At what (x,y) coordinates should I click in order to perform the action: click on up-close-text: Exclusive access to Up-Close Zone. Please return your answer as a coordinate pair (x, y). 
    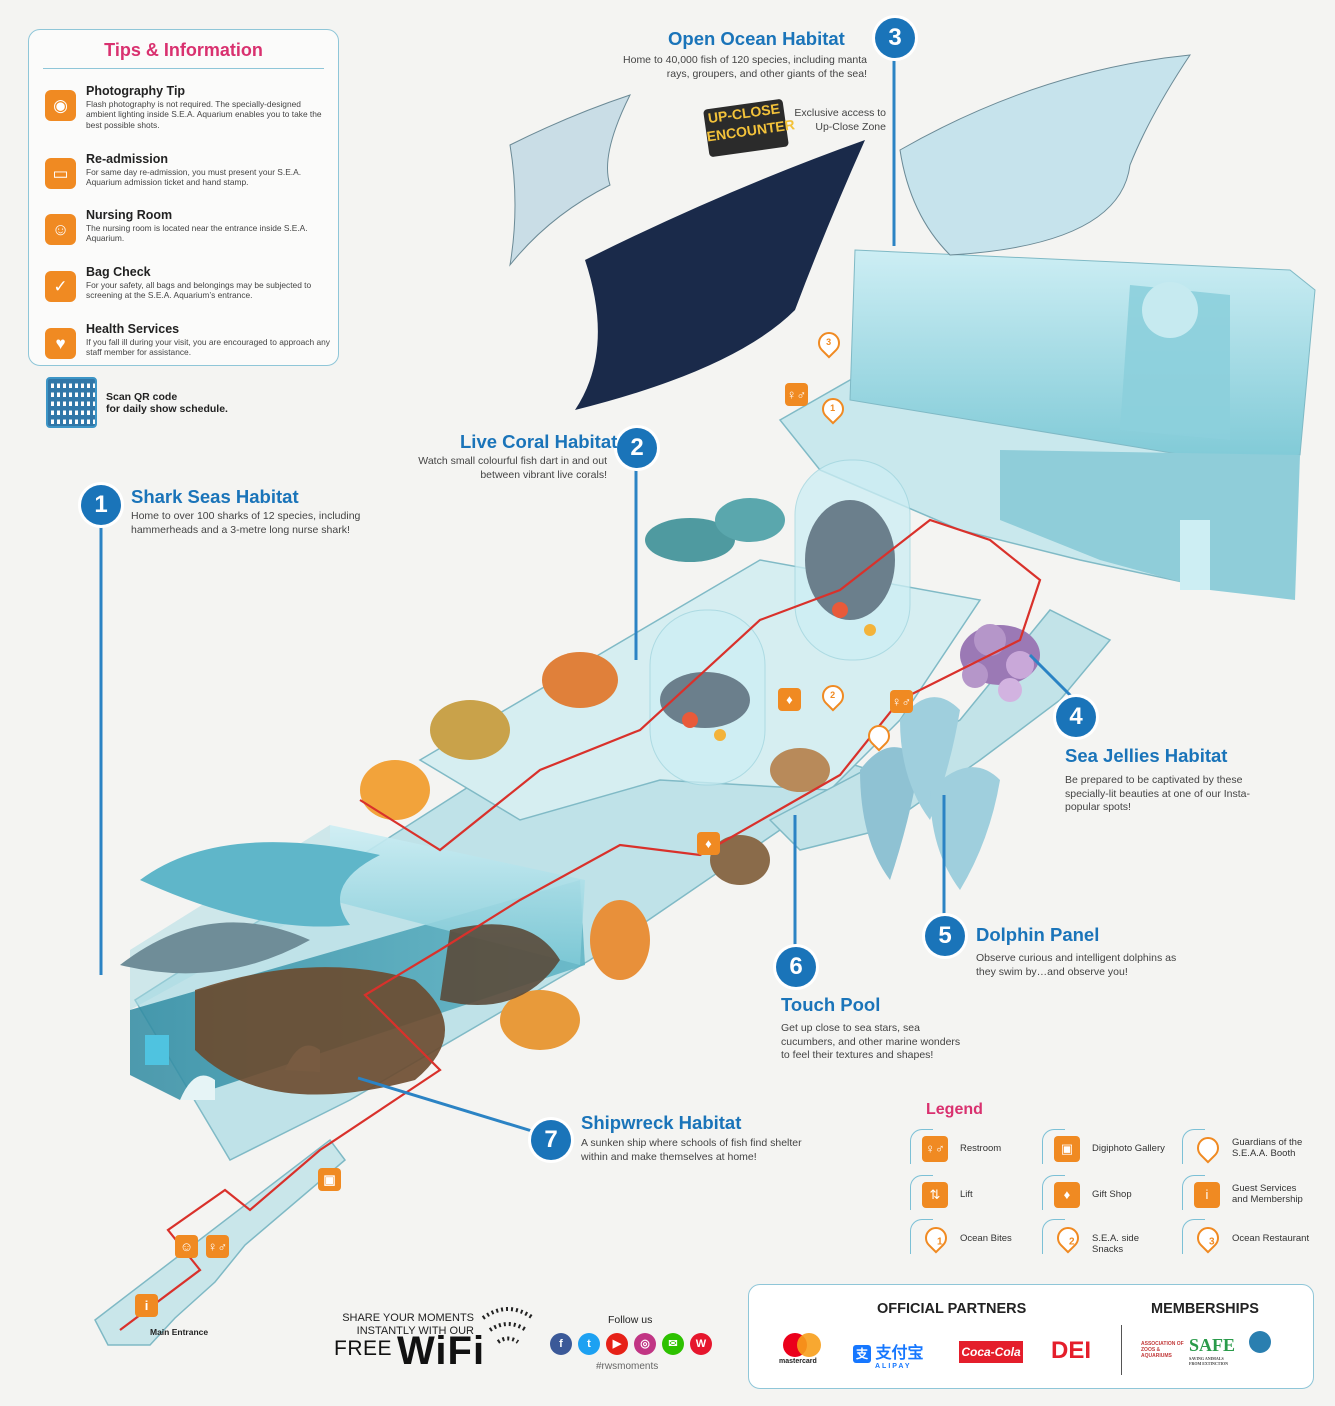
    Looking at the image, I should click on (840, 120).